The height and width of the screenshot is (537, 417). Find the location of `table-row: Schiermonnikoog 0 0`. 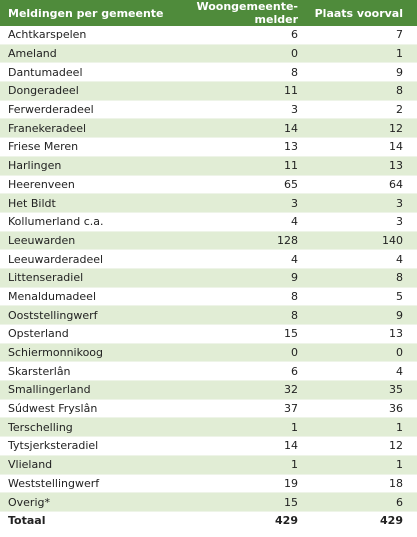

table-row: Schiermonnikoog 0 0 is located at coordinates (208, 353).